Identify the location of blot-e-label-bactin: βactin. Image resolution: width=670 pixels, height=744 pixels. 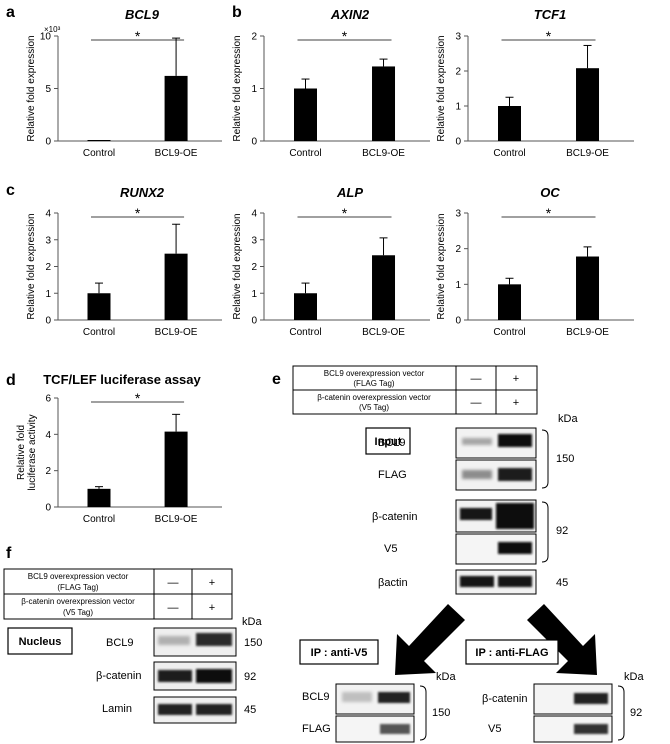
(393, 583).